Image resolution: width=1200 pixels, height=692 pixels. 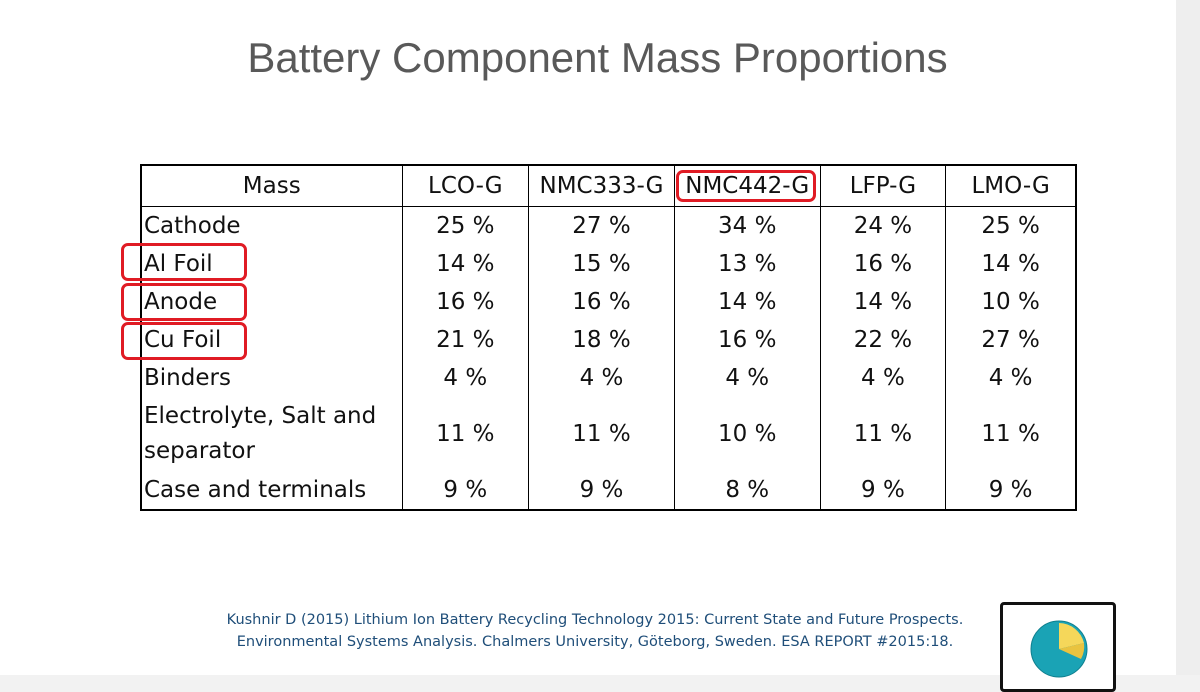 I want to click on header-lfp-g: LFP-G, so click(x=882, y=186).